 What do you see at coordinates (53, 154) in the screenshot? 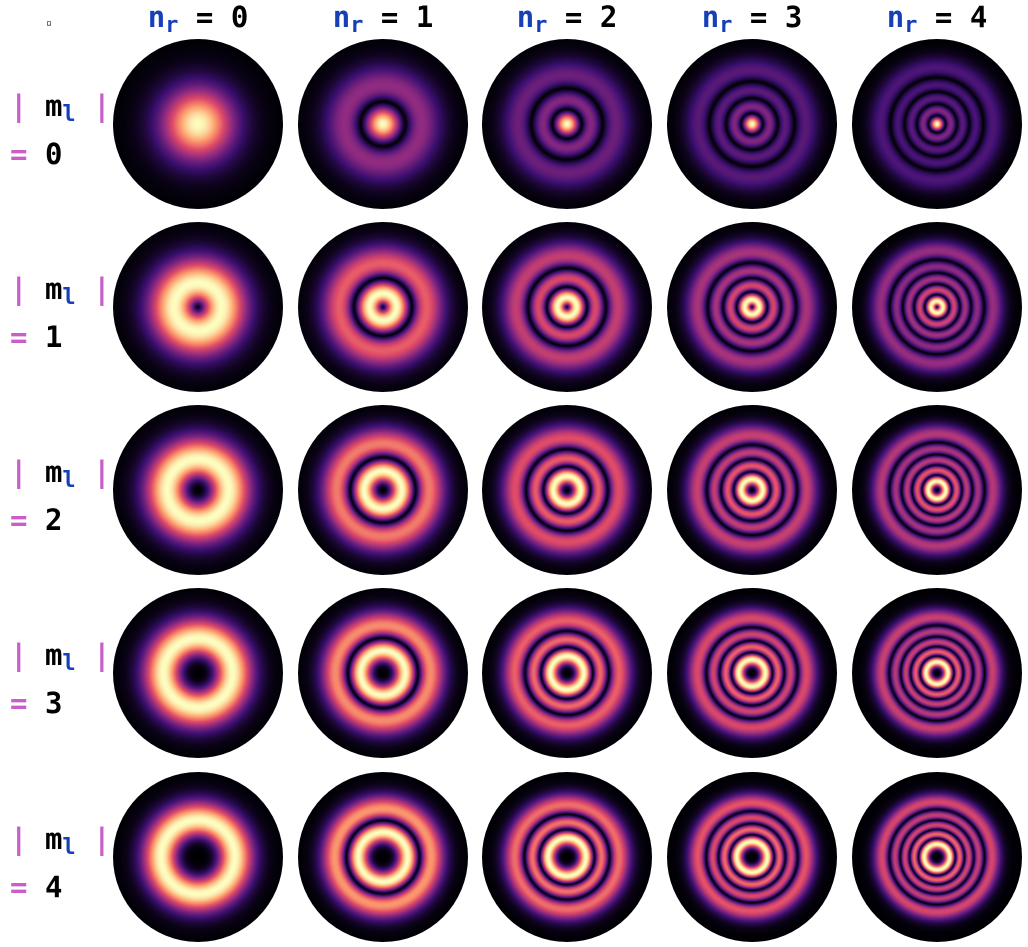
I see `row-value: 0` at bounding box center [53, 154].